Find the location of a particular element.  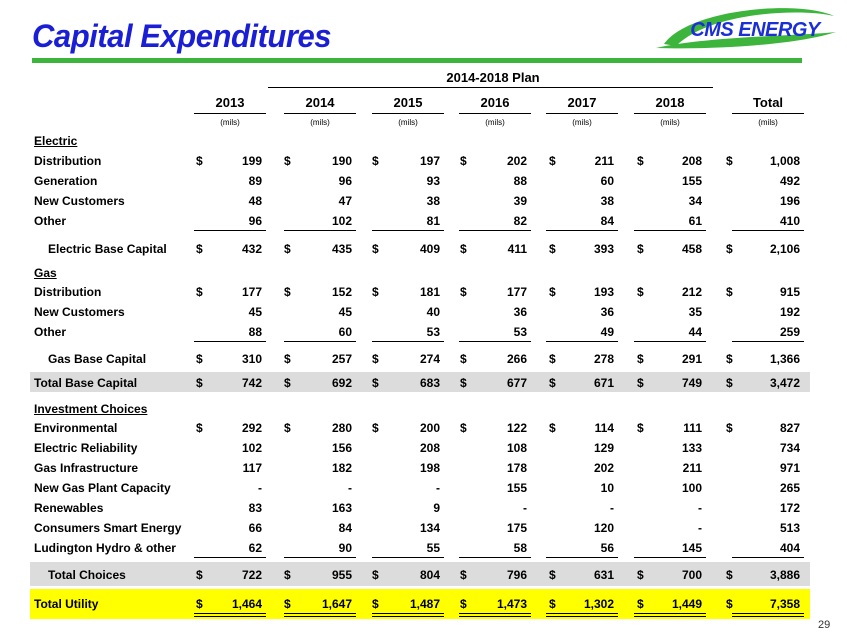

cell-value: 60 is located at coordinates (607, 181).